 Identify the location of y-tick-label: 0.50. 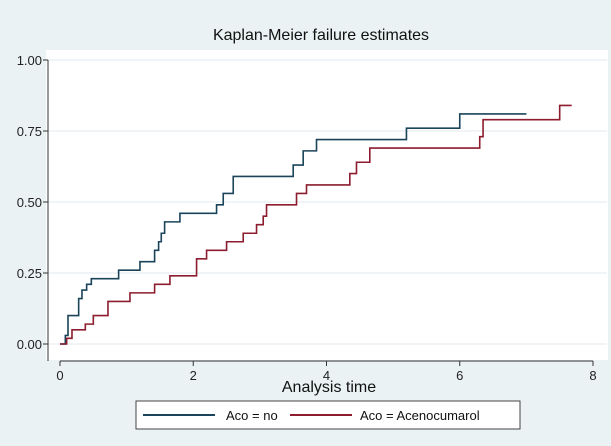
(29, 202).